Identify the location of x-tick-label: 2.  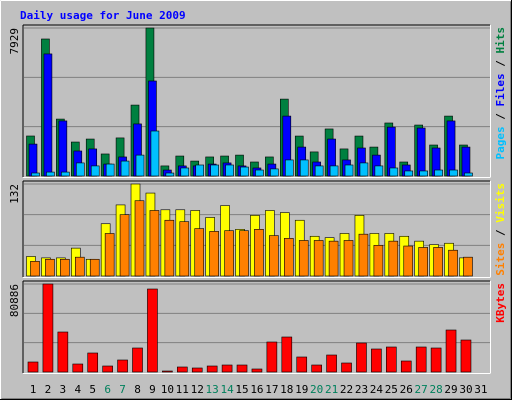
(48, 389).